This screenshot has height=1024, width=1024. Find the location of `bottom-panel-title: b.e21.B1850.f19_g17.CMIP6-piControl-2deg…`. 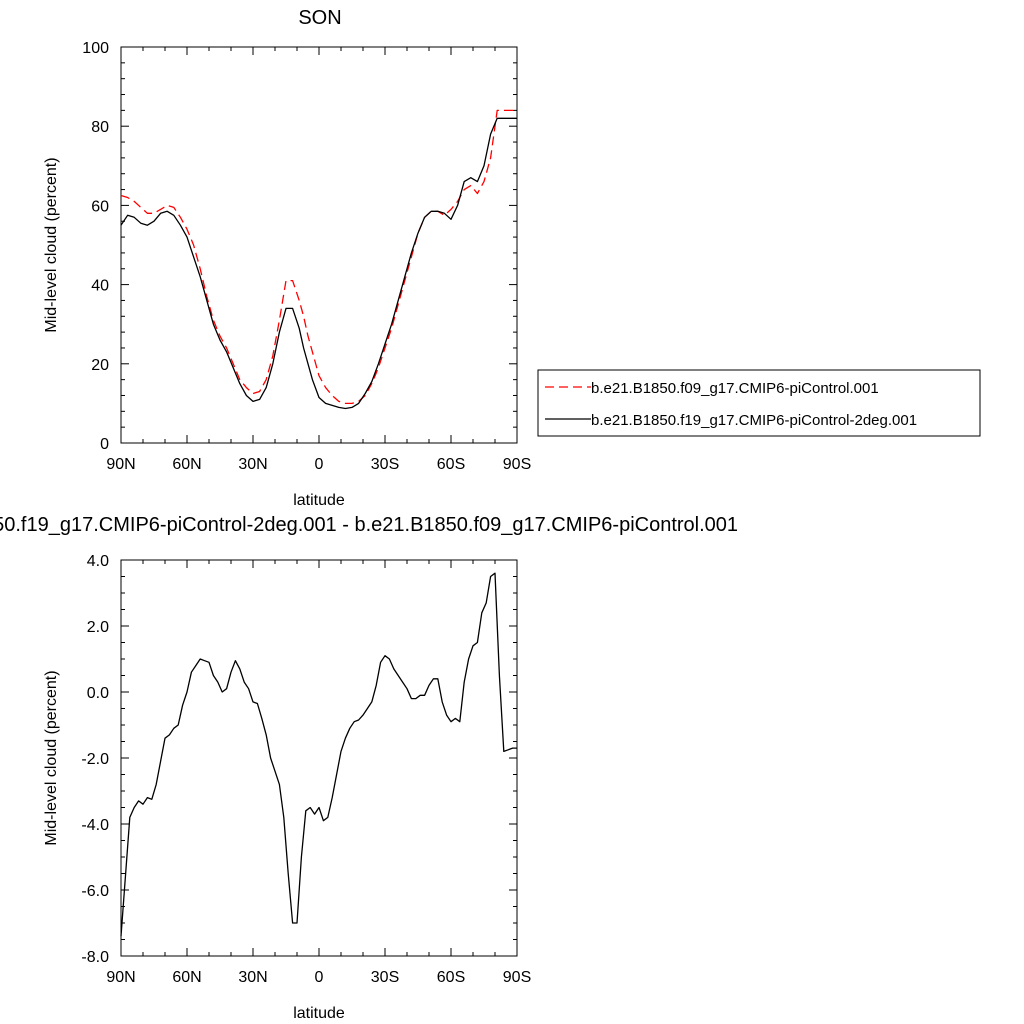

bottom-panel-title: b.e21.B1850.f19_g17.CMIP6-piControl-2deg… is located at coordinates (369, 525).